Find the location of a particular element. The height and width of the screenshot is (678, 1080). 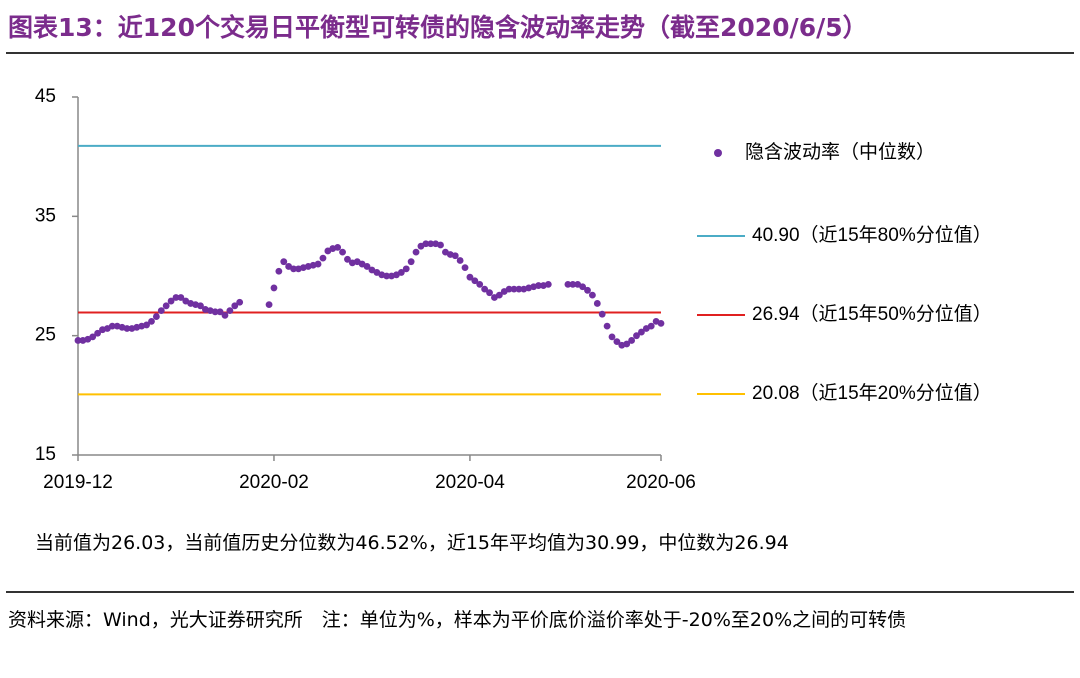

x-tick-label: 2020-04 is located at coordinates (470, 482).